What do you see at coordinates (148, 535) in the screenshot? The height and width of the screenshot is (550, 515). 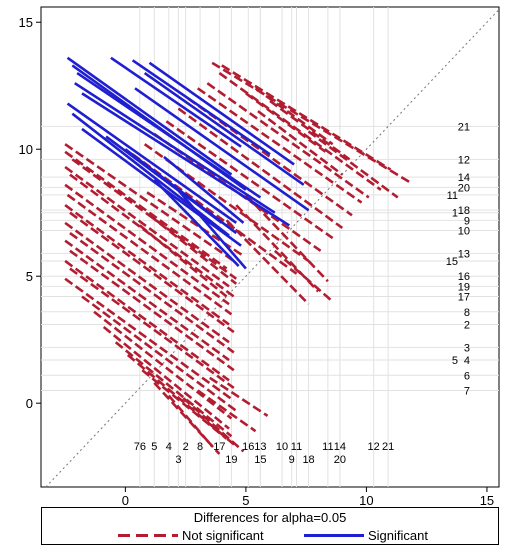 I see `legend-swatch-dashed` at bounding box center [148, 535].